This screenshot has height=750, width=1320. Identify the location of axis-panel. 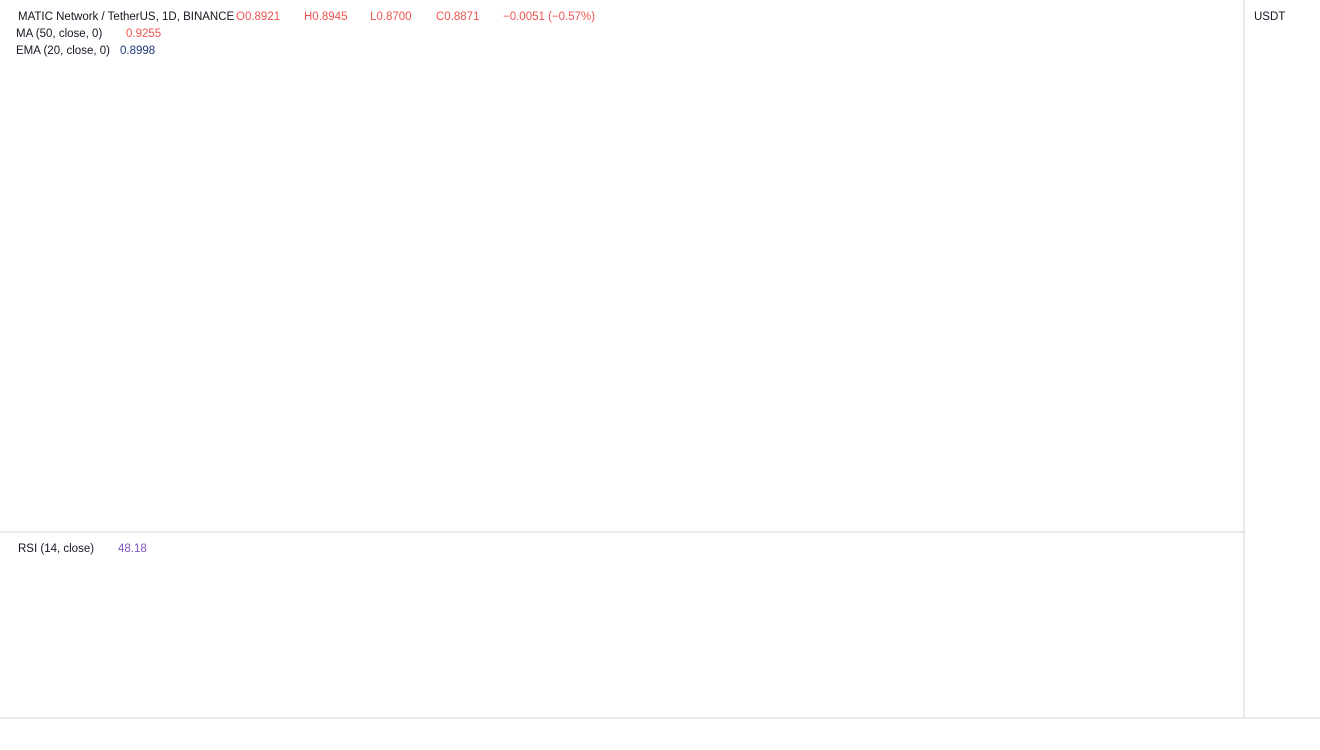
(1282, 375).